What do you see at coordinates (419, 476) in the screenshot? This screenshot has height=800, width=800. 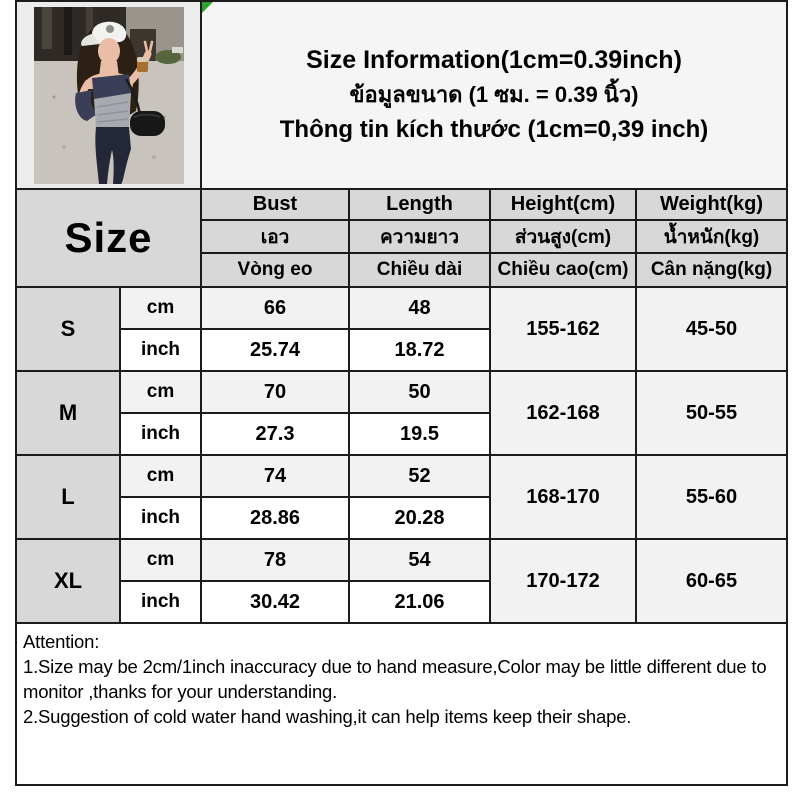 I see `l-length-cm: 52` at bounding box center [419, 476].